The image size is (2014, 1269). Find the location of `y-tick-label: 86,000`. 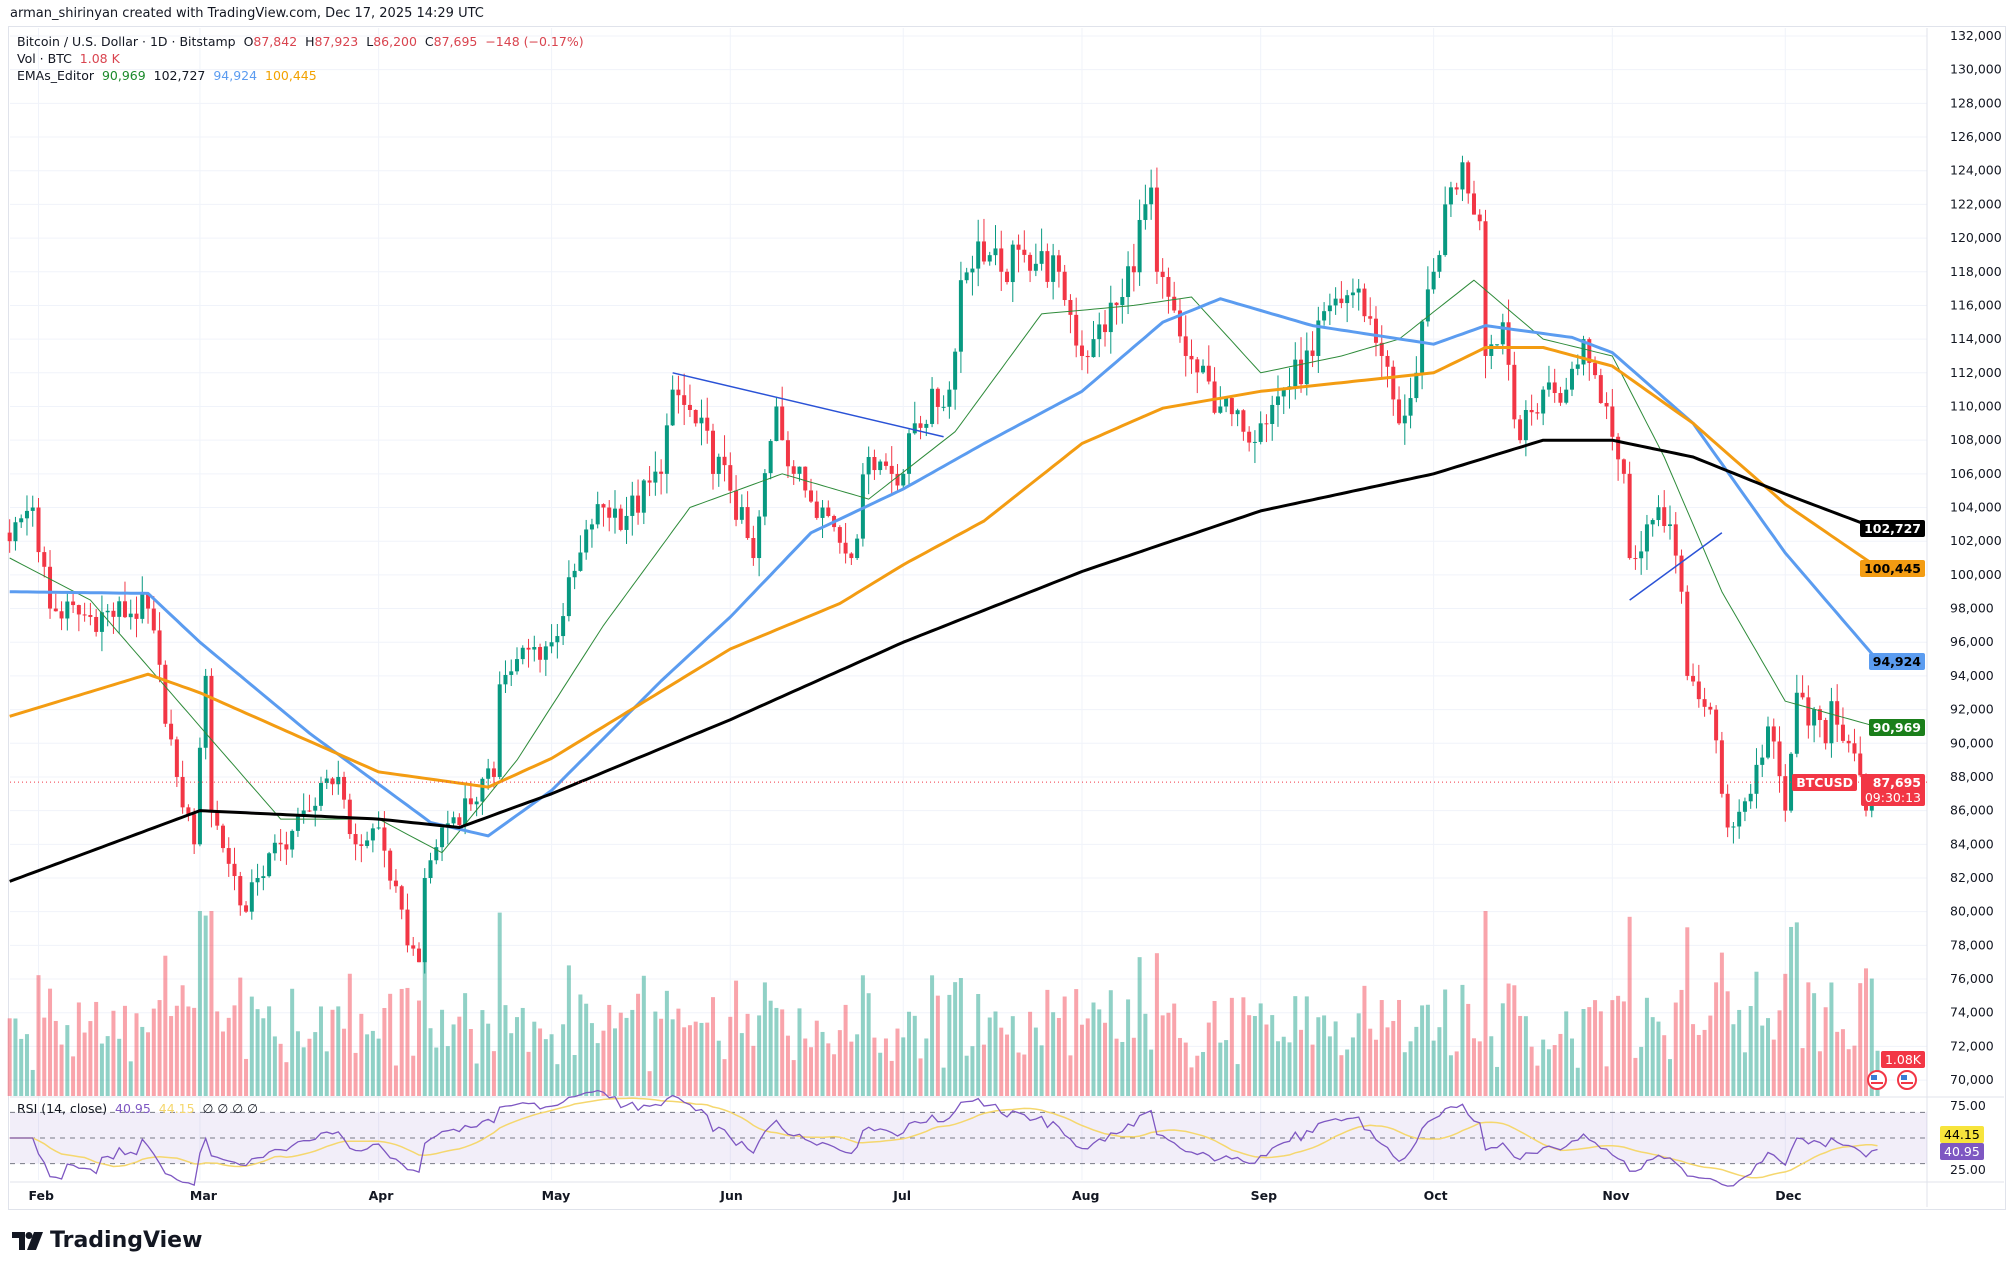

y-tick-label: 86,000 is located at coordinates (1972, 810).